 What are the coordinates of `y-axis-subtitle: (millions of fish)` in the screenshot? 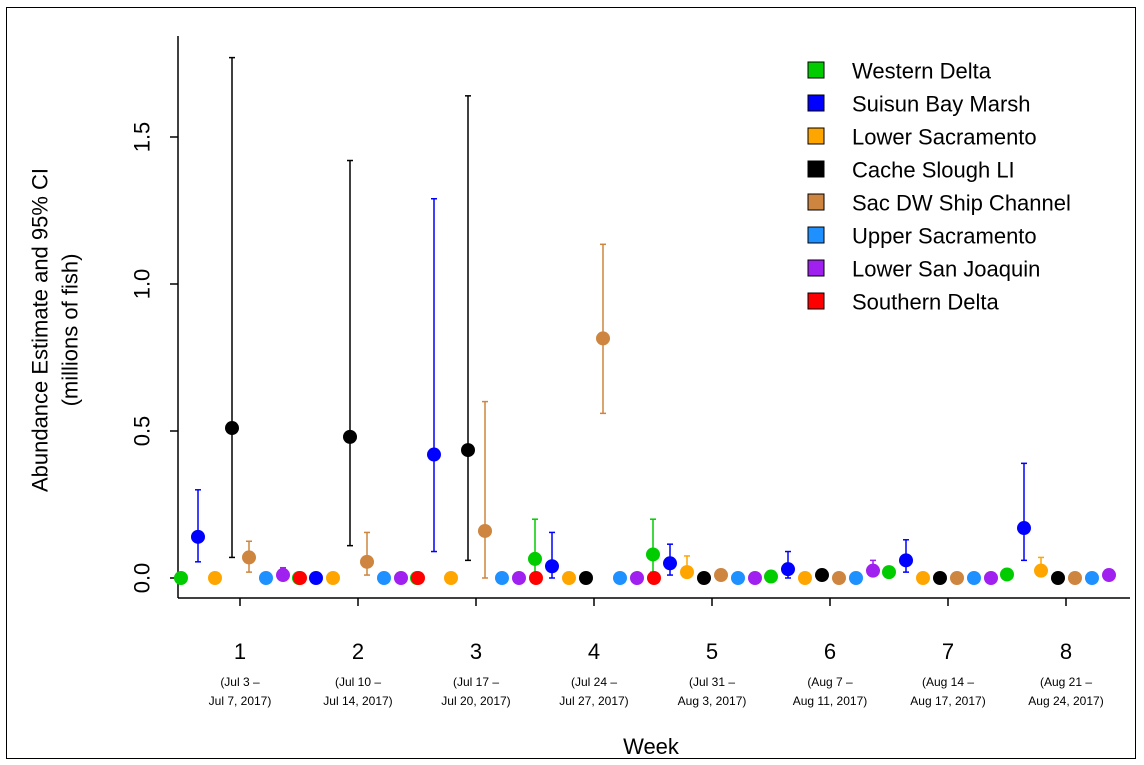 It's located at (70, 330).